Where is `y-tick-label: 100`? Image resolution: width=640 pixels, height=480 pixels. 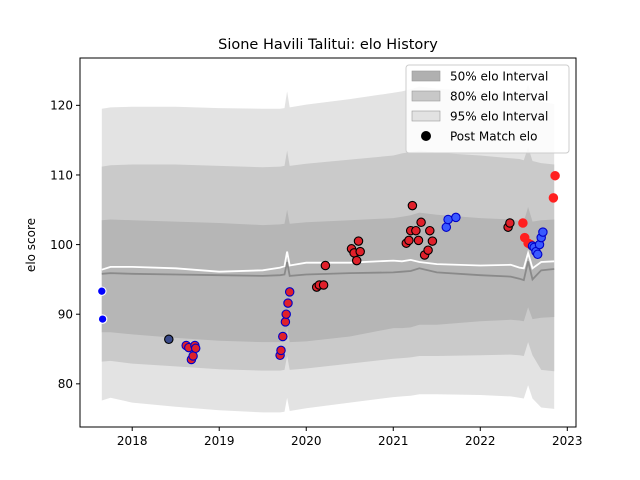
y-tick-label: 100 is located at coordinates (61, 245).